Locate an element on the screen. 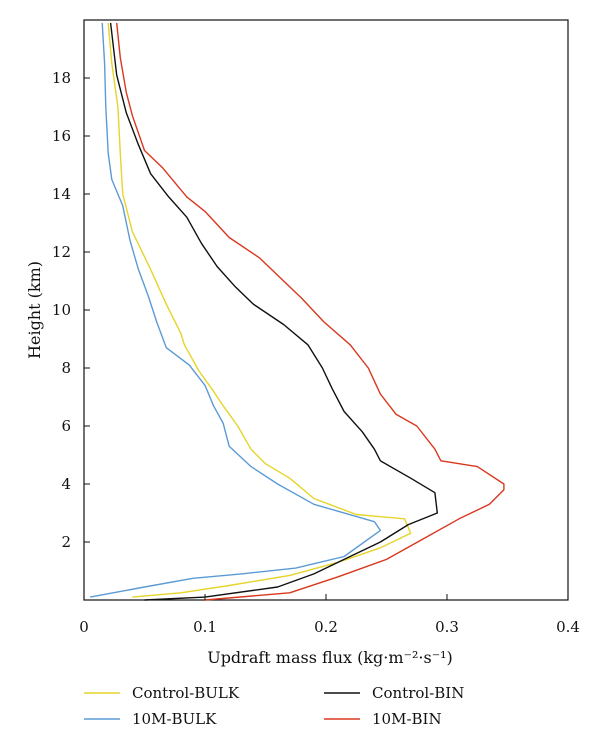 Image resolution: width=600 pixels, height=747 pixels. x-tick-label: 0.4 is located at coordinates (568, 627).